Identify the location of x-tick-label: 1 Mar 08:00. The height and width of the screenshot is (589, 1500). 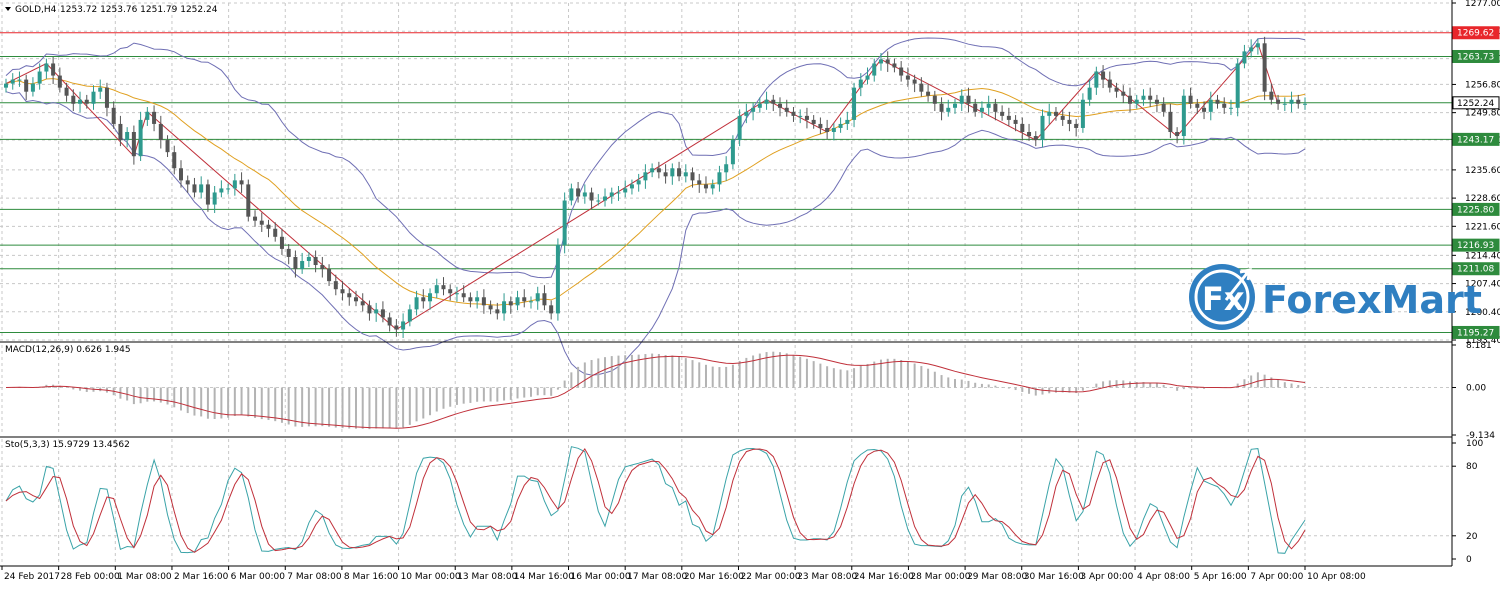
(144, 577).